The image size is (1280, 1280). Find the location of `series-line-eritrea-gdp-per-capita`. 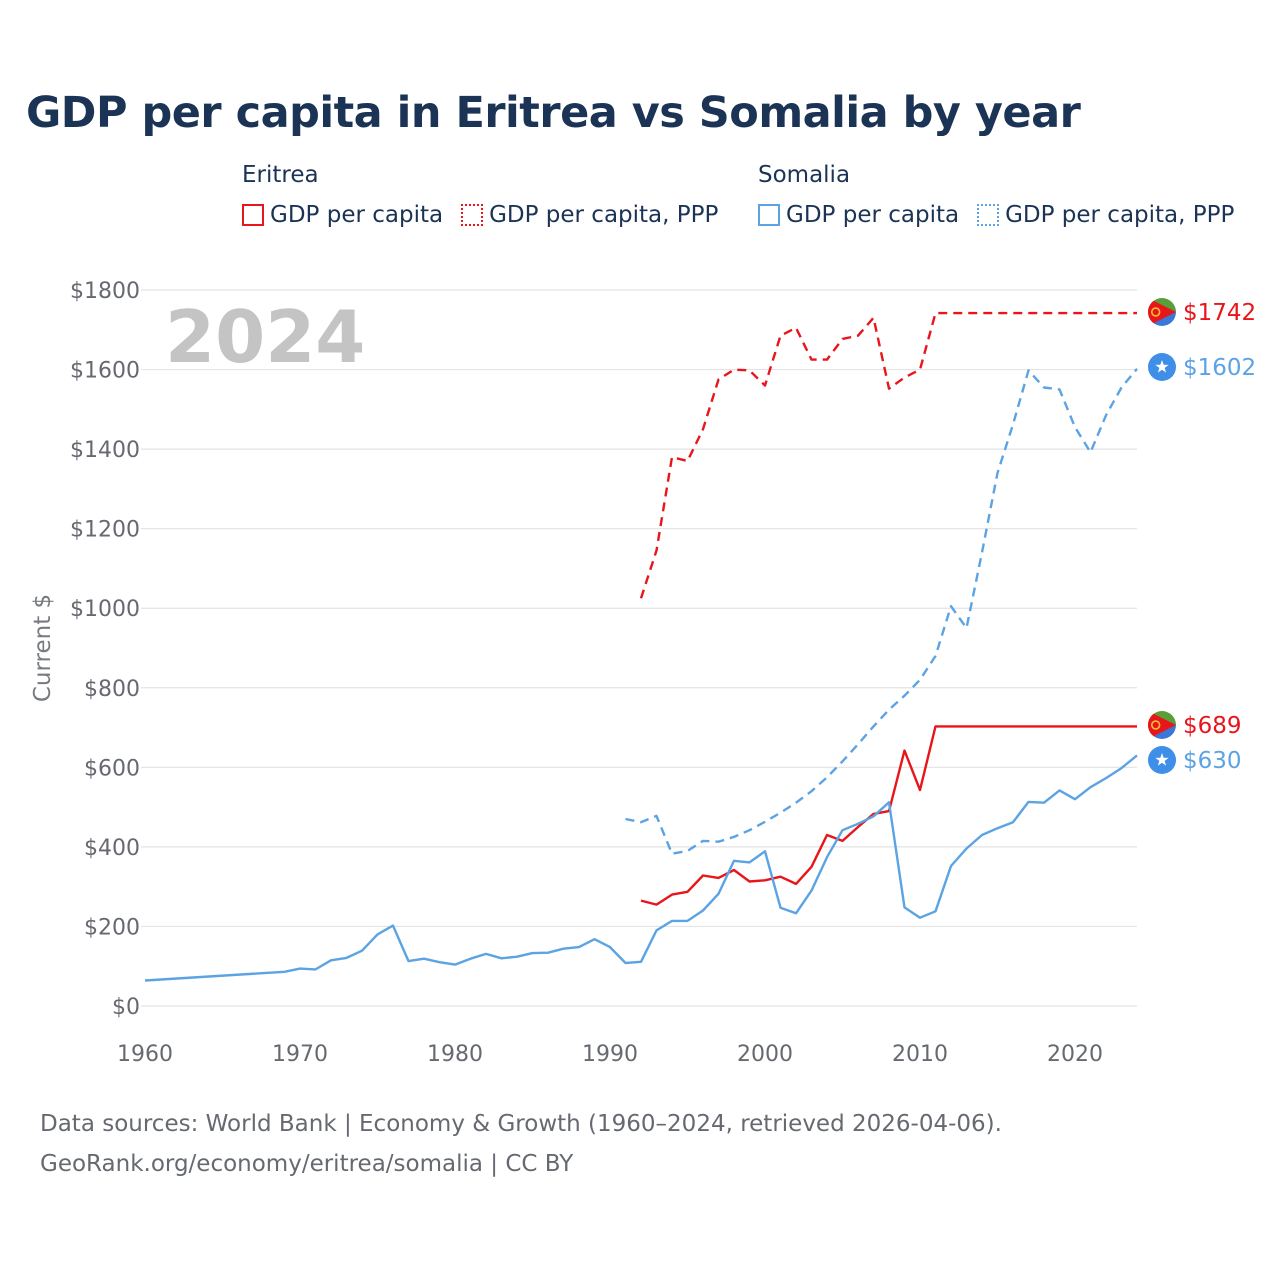

series-line-eritrea-gdp-per-capita is located at coordinates (888, 815).